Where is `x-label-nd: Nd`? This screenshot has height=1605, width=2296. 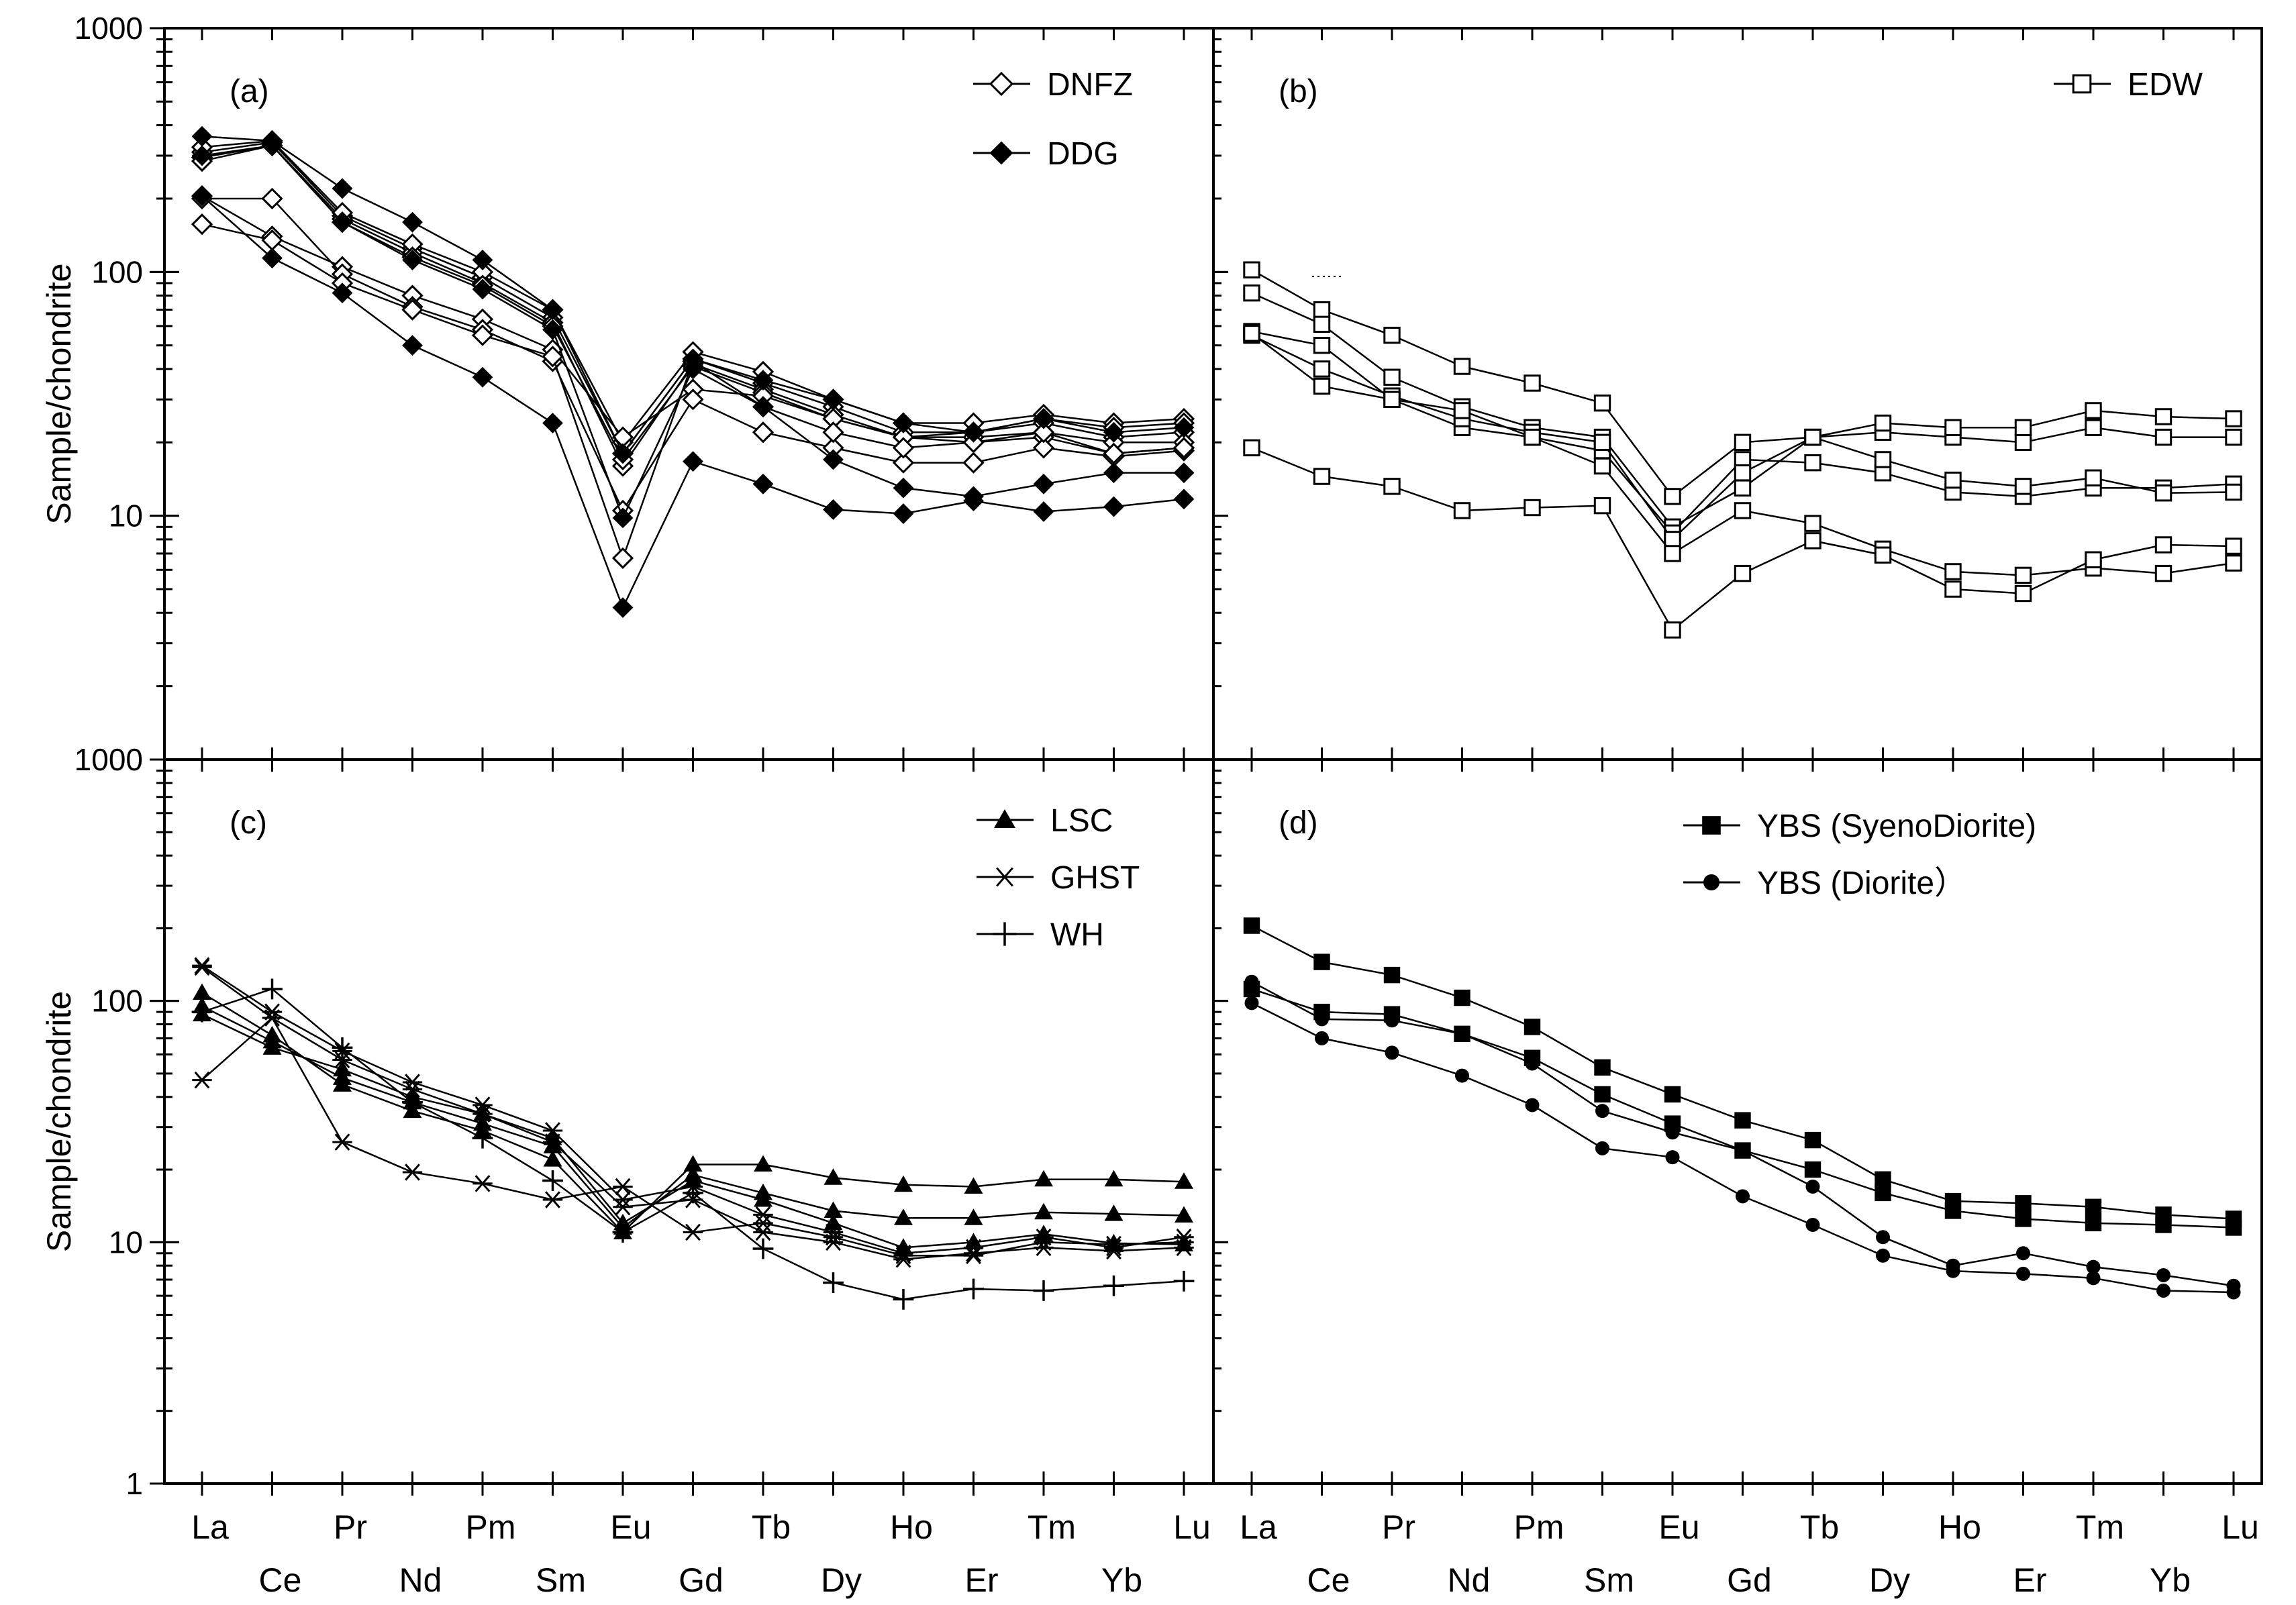 x-label-nd: Nd is located at coordinates (420, 1580).